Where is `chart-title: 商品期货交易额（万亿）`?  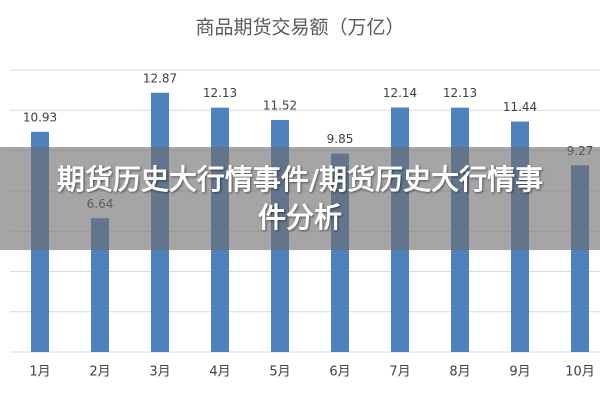
chart-title: 商品期货交易额（万亿） is located at coordinates (299, 28).